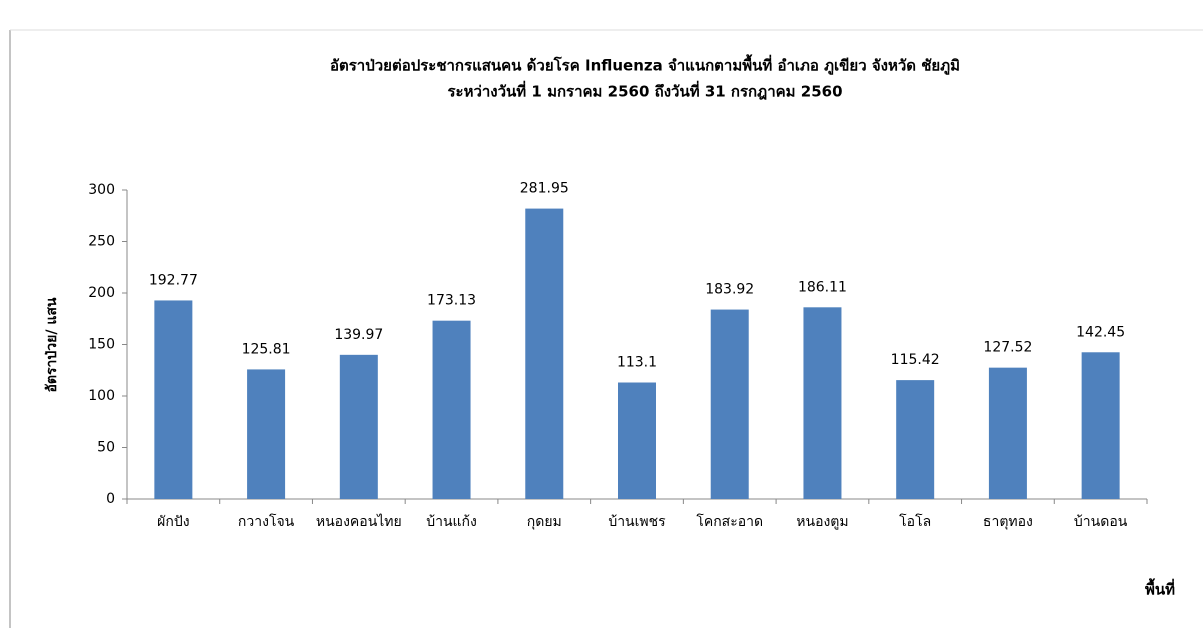 Image resolution: width=1203 pixels, height=628 pixels. I want to click on y-tick-label: 150, so click(101, 345).